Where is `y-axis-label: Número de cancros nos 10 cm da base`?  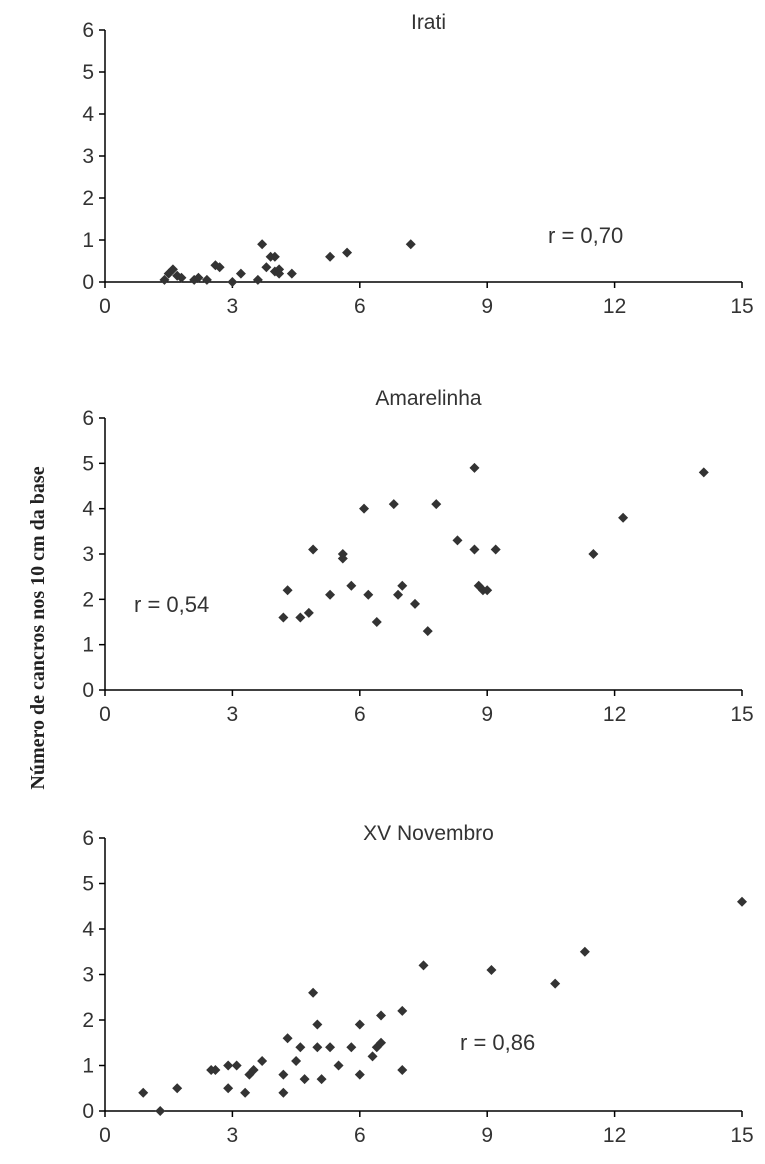
y-axis-label: Número de cancros nos 10 cm da base is located at coordinates (38, 627).